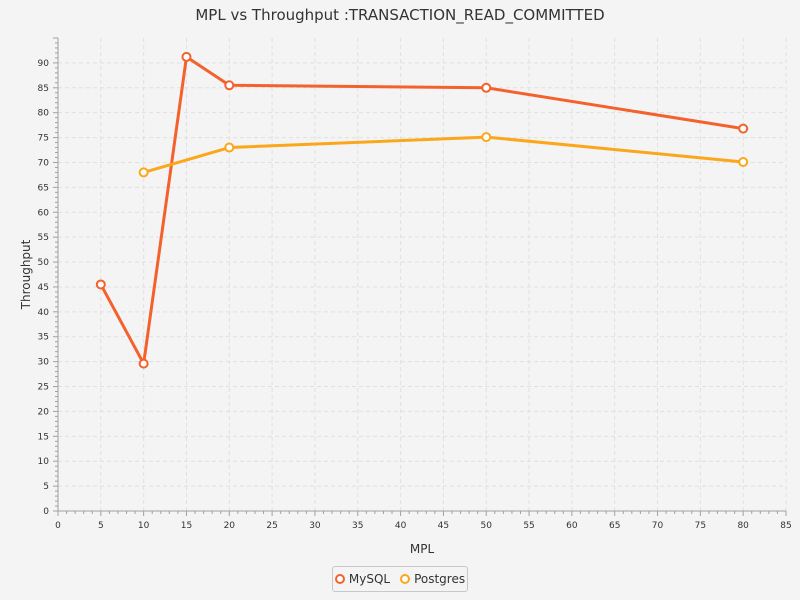 The width and height of the screenshot is (800, 600). I want to click on x-tick-label: 60, so click(572, 526).